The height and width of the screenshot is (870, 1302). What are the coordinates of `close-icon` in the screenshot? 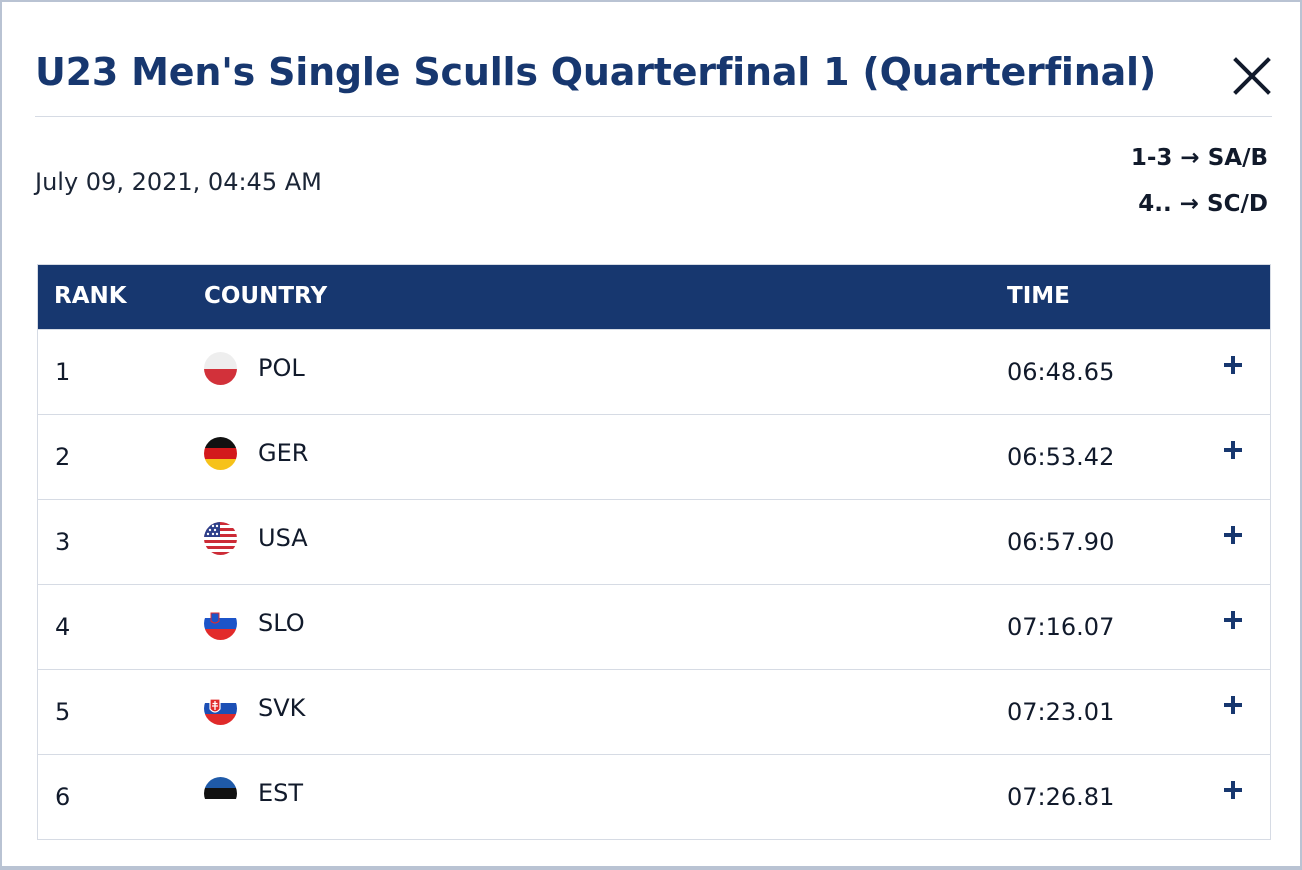 It's located at (1252, 76).